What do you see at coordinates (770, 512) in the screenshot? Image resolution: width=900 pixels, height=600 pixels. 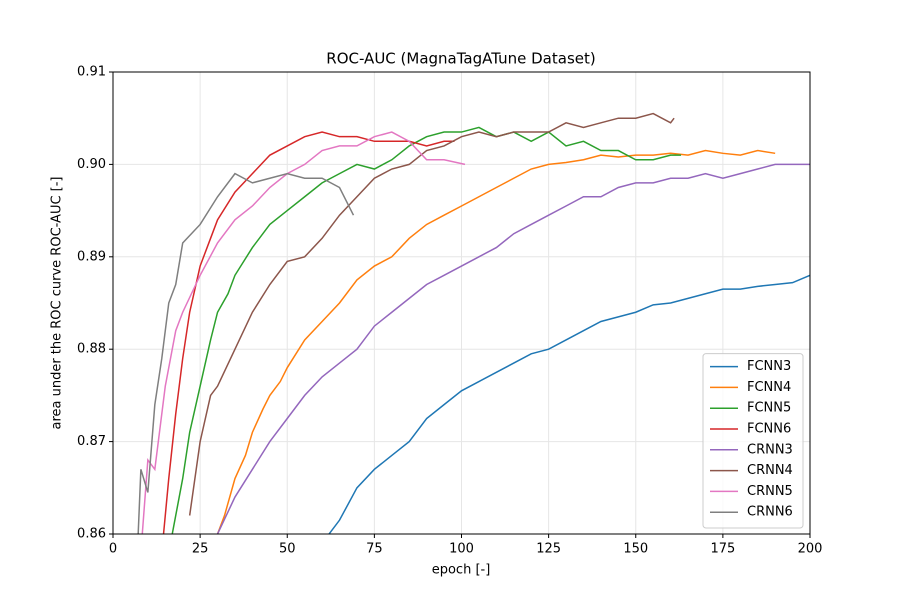 I see `legend-label: CRNN6` at bounding box center [770, 512].